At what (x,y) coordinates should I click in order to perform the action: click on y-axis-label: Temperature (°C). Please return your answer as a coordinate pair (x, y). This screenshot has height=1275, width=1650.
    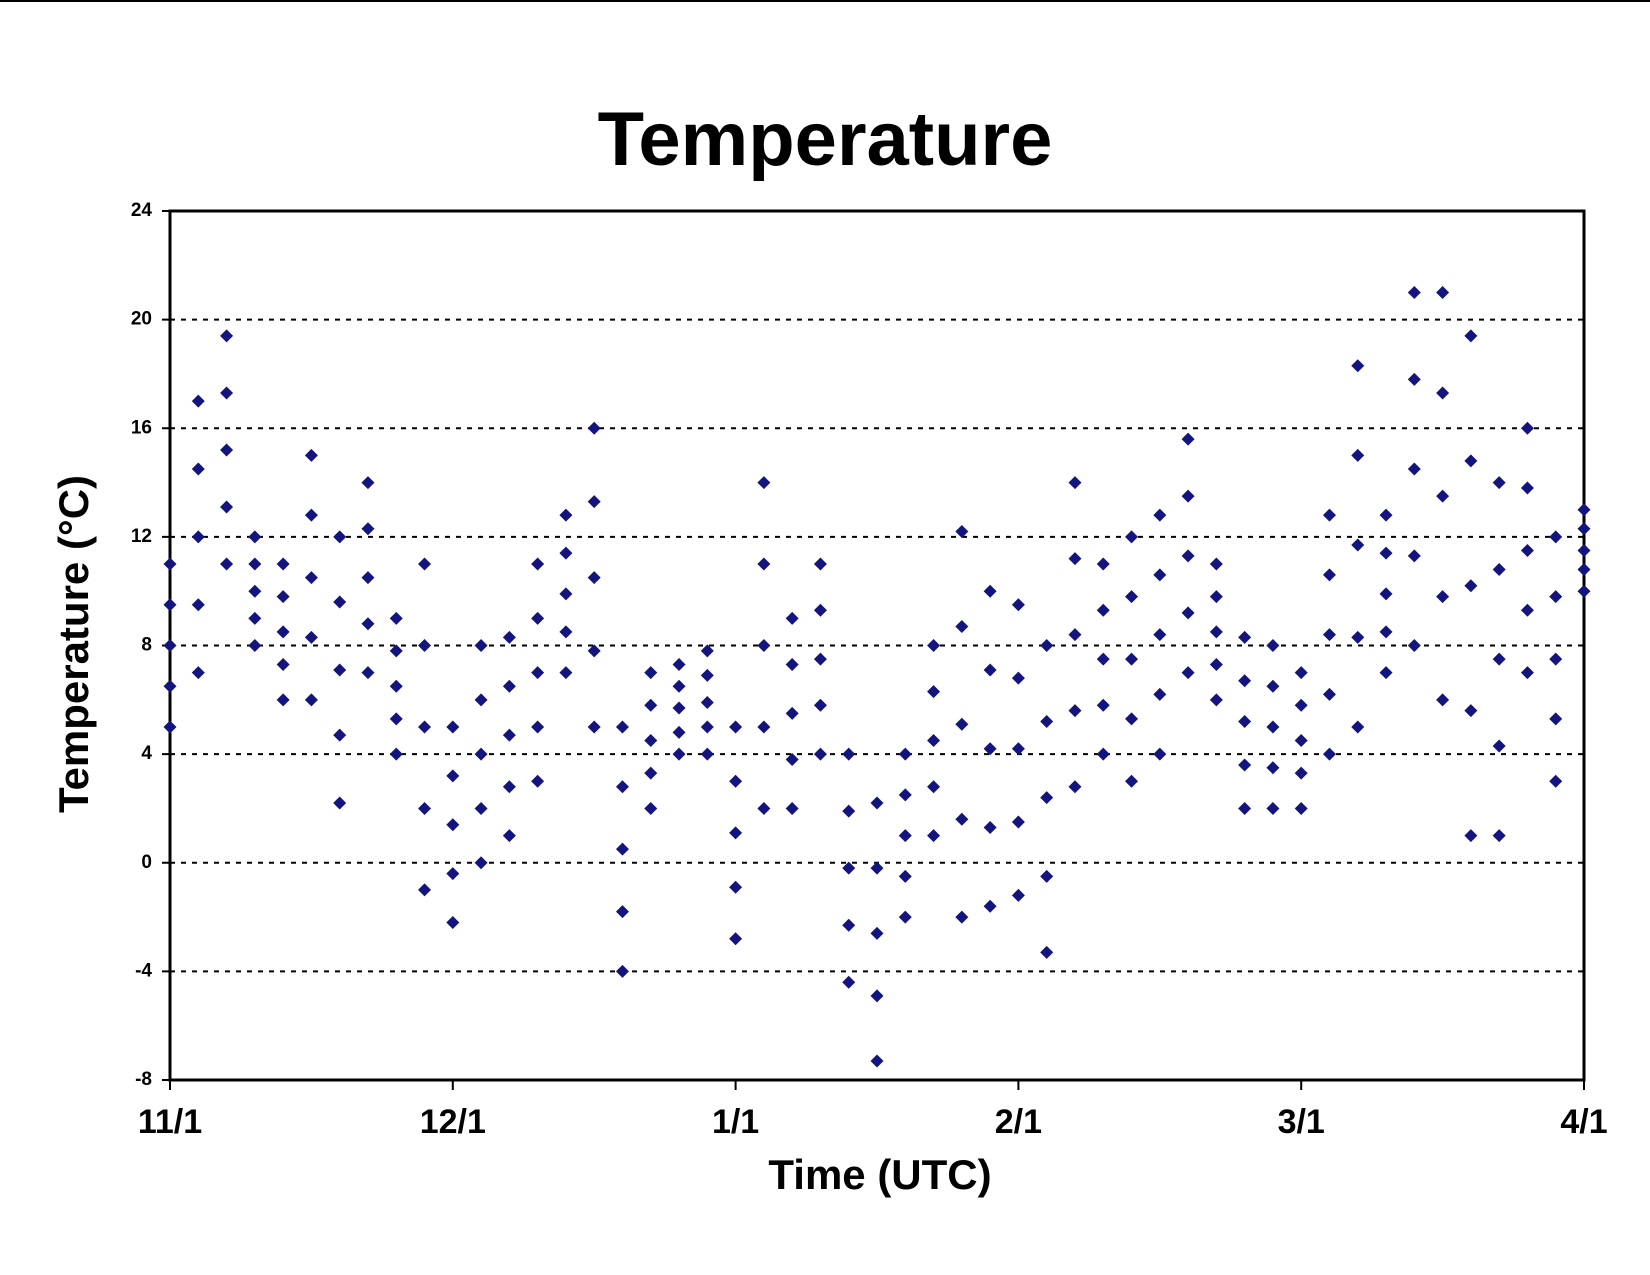
    Looking at the image, I should click on (73, 644).